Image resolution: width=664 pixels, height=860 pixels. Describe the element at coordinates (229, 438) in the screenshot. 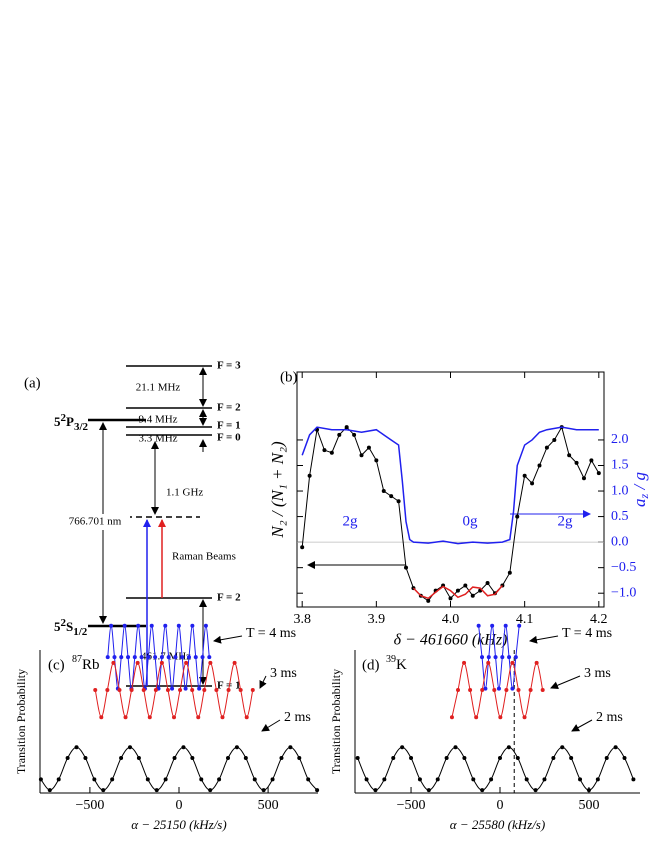

I see `level-label: F = 0` at that location.